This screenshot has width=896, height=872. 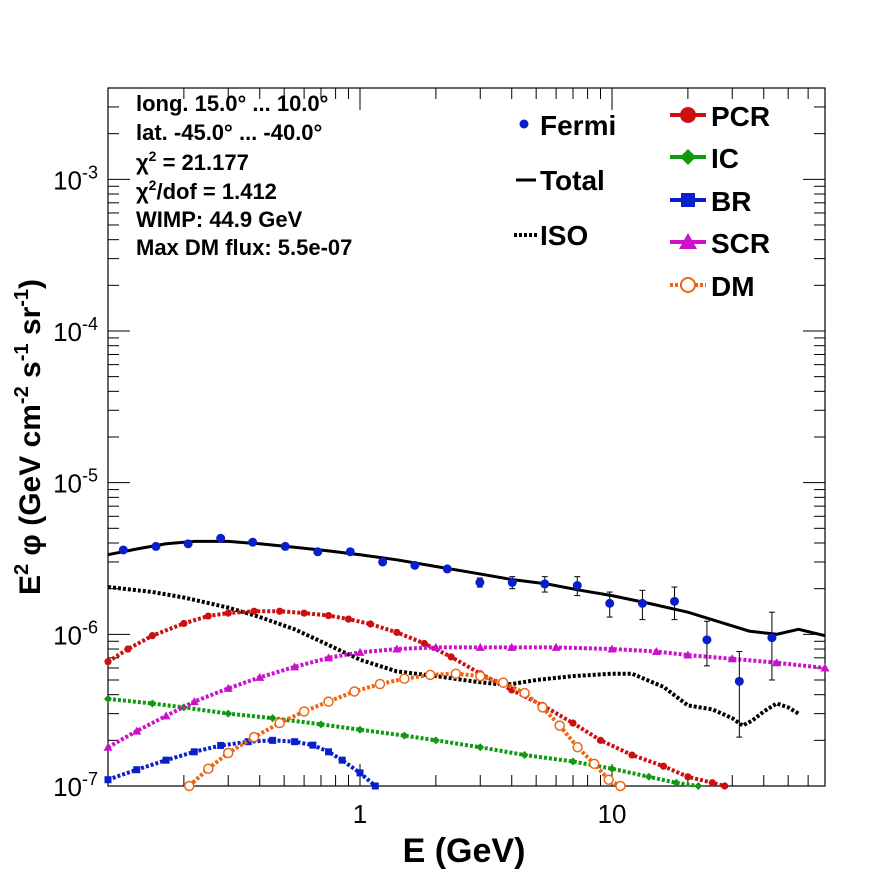 I want to click on legend-right: PCR IC BR SCR DM, so click(x=720, y=201).